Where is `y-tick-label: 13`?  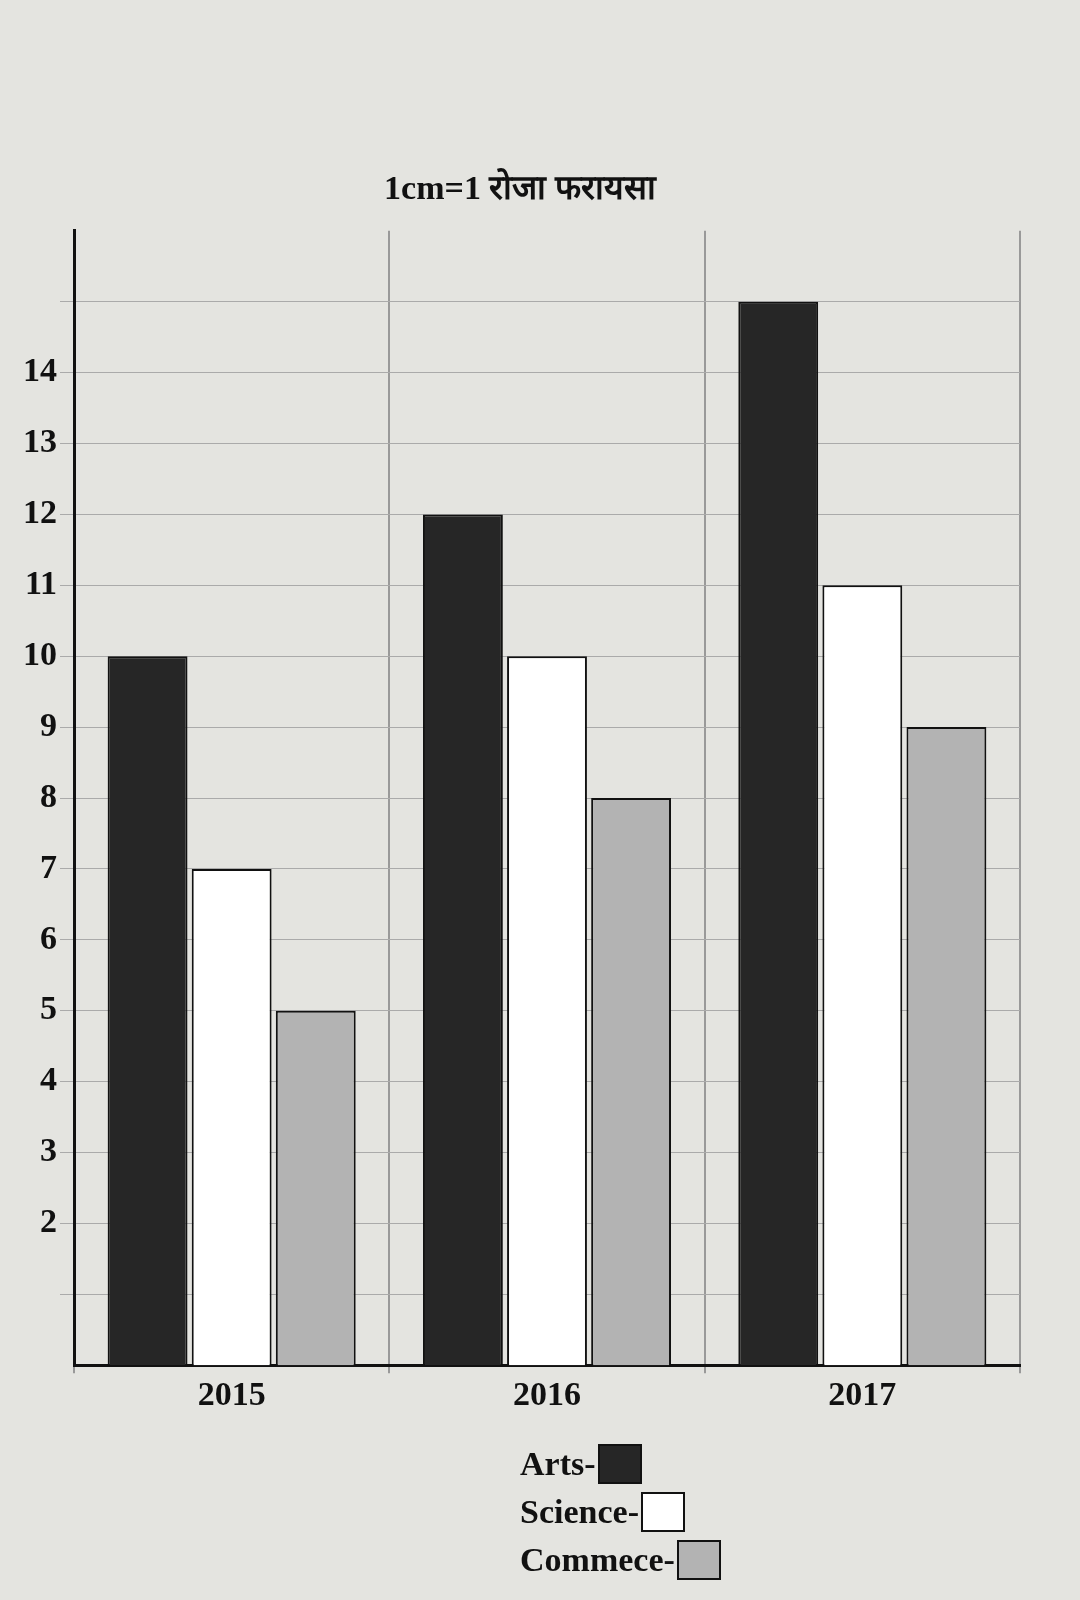 y-tick-label: 13 is located at coordinates (40, 441).